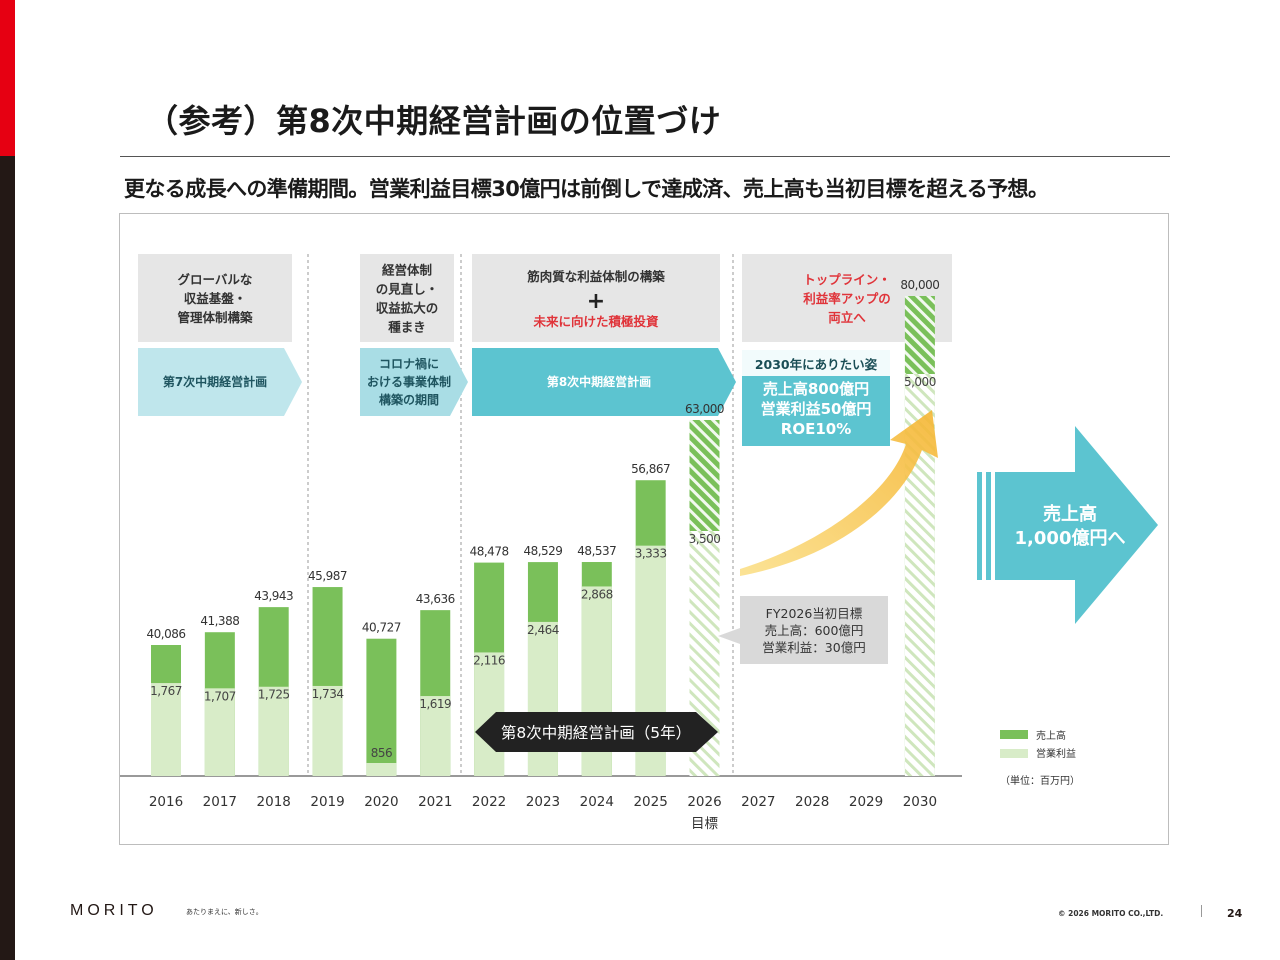  Describe the element at coordinates (920, 382) in the screenshot. I see `profit-data-label: 5,000` at that location.